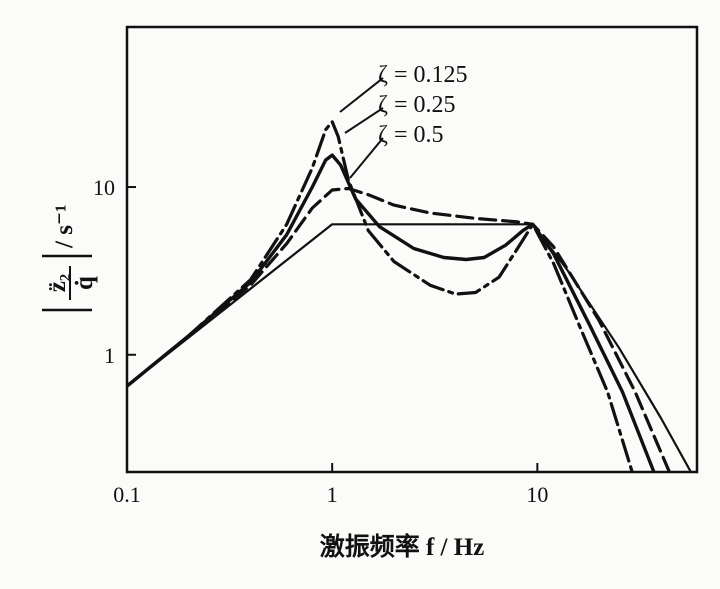  I want to click on y-label-numerator: z̈₂, so click(57, 283).